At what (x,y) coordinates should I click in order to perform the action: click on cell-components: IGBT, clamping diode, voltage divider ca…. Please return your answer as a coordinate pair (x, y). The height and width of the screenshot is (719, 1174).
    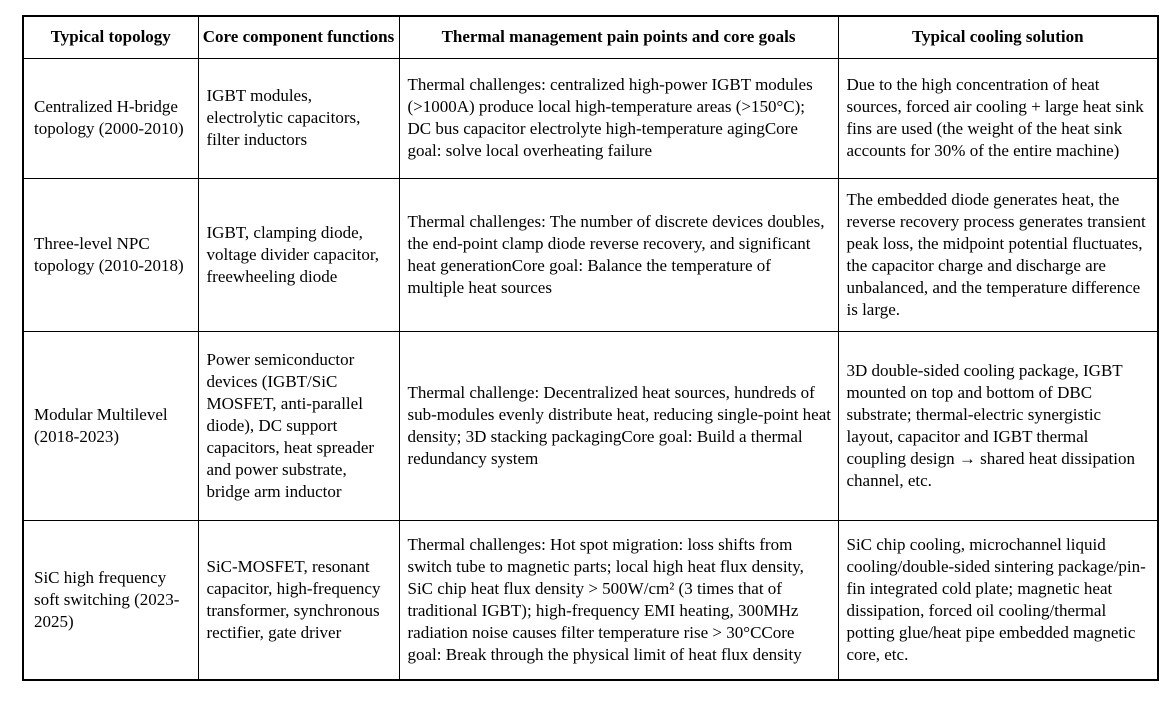
    Looking at the image, I should click on (298, 254).